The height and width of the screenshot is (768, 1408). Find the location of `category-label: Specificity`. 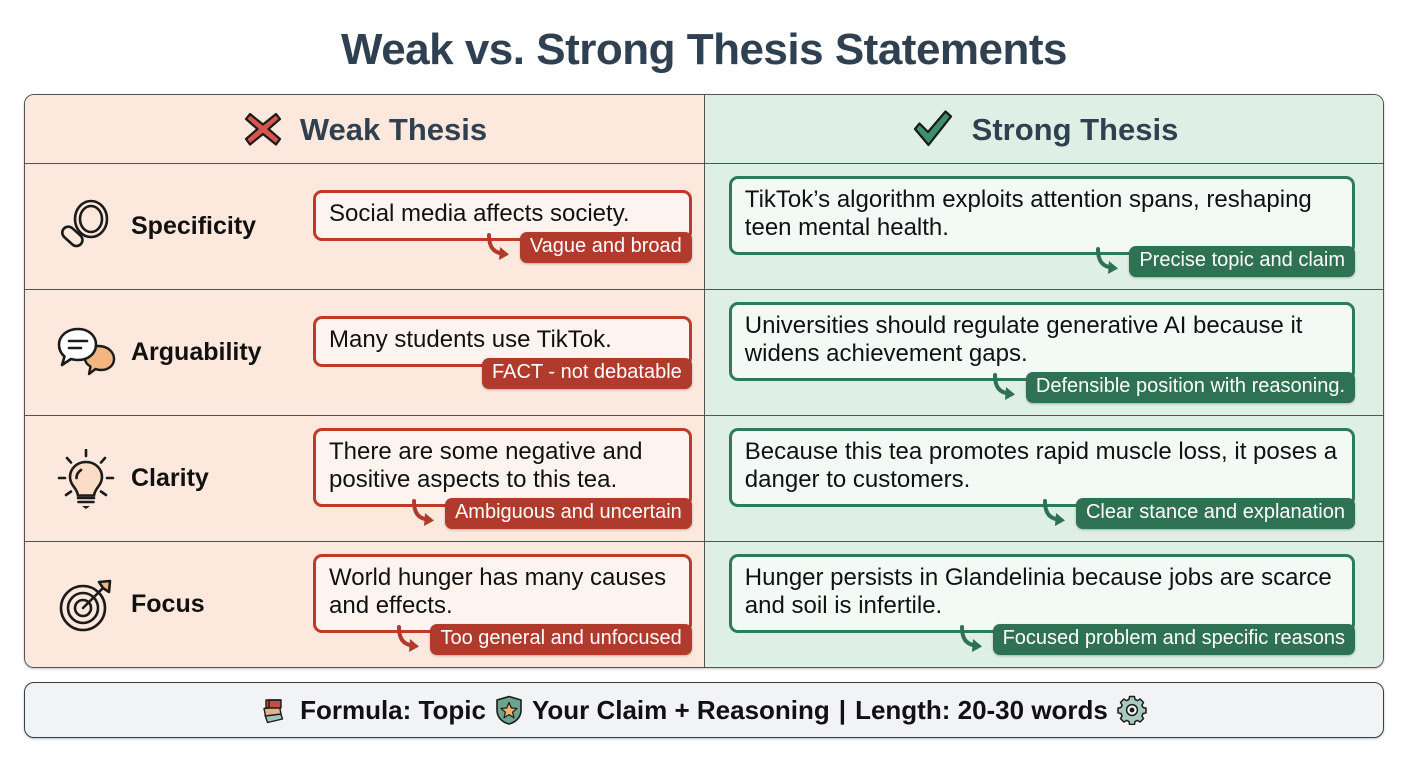

category-label: Specificity is located at coordinates (194, 226).